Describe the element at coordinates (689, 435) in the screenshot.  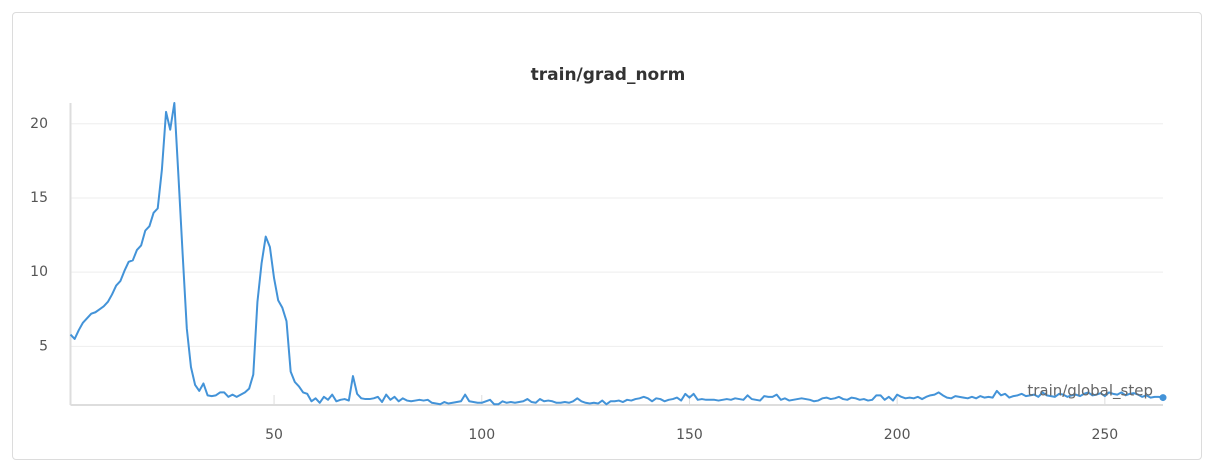
I see `x-tick-label: 150` at that location.